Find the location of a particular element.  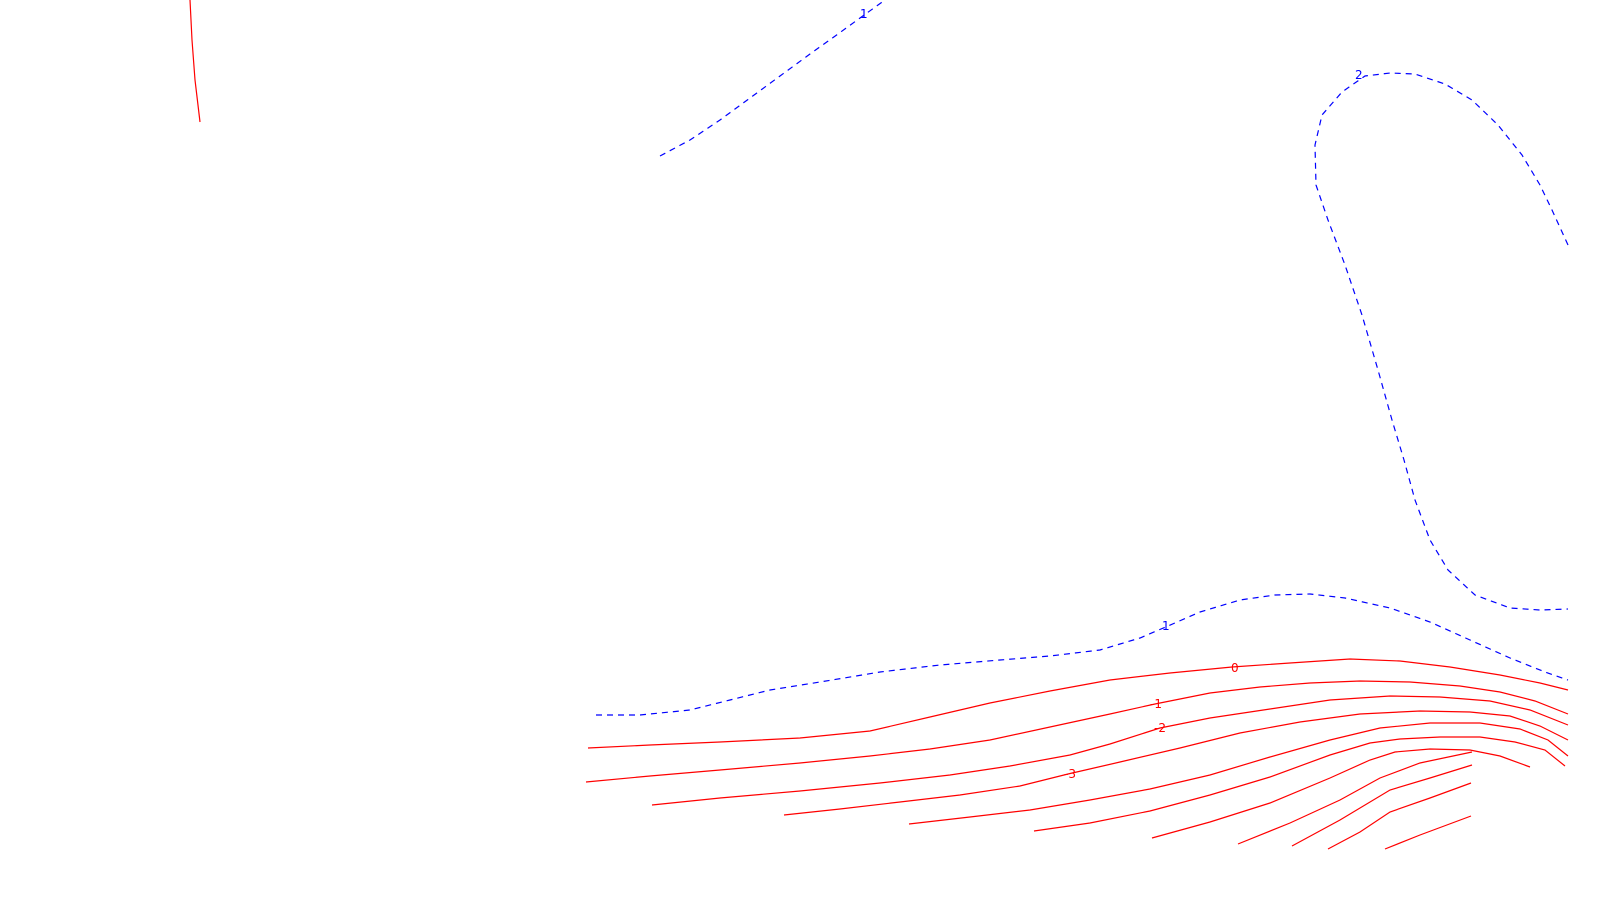

contour-label-minus-1: -1 is located at coordinates (1156, 704).